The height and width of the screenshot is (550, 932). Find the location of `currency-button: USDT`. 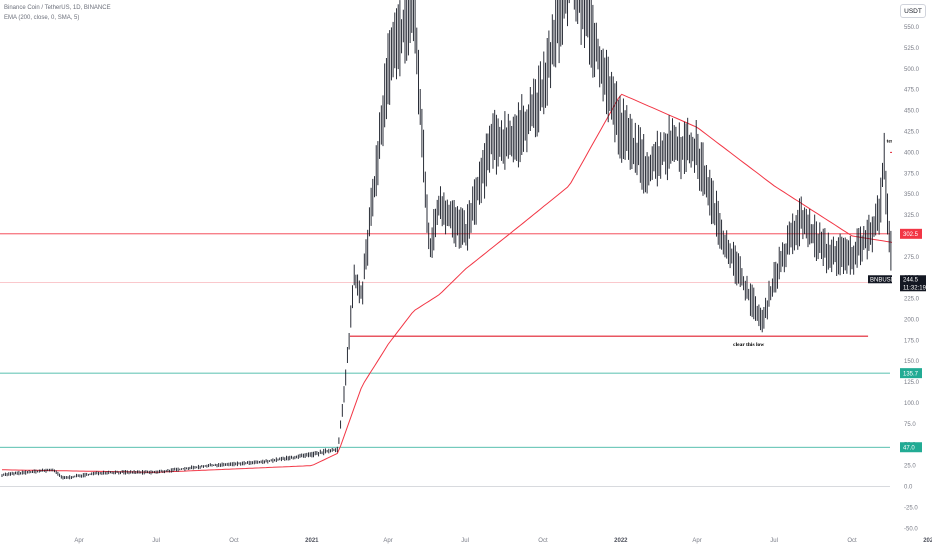

currency-button: USDT is located at coordinates (913, 11).